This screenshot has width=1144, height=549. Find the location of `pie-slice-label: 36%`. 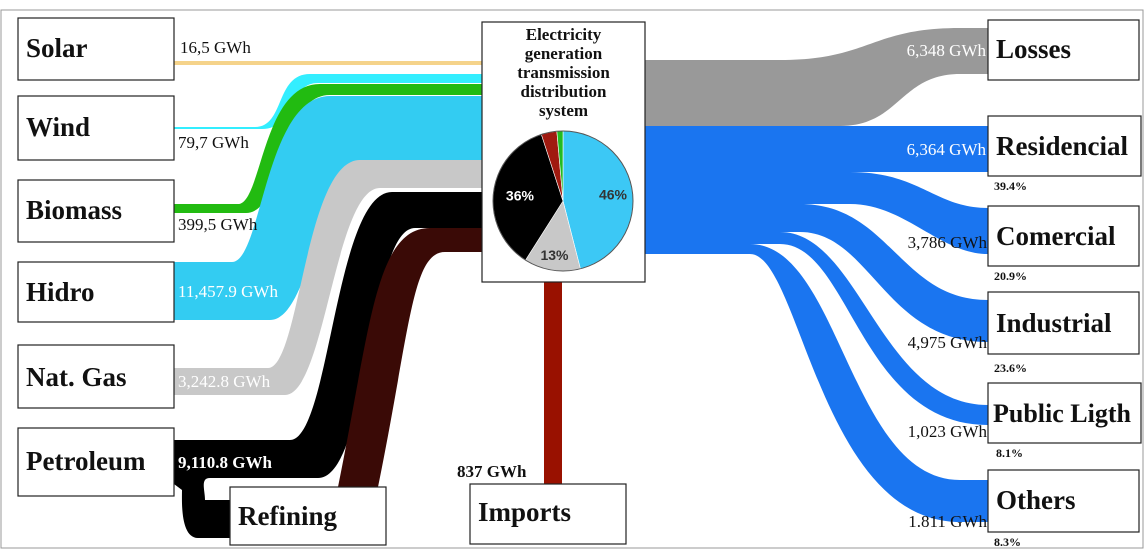

pie-slice-label: 36% is located at coordinates (520, 196).